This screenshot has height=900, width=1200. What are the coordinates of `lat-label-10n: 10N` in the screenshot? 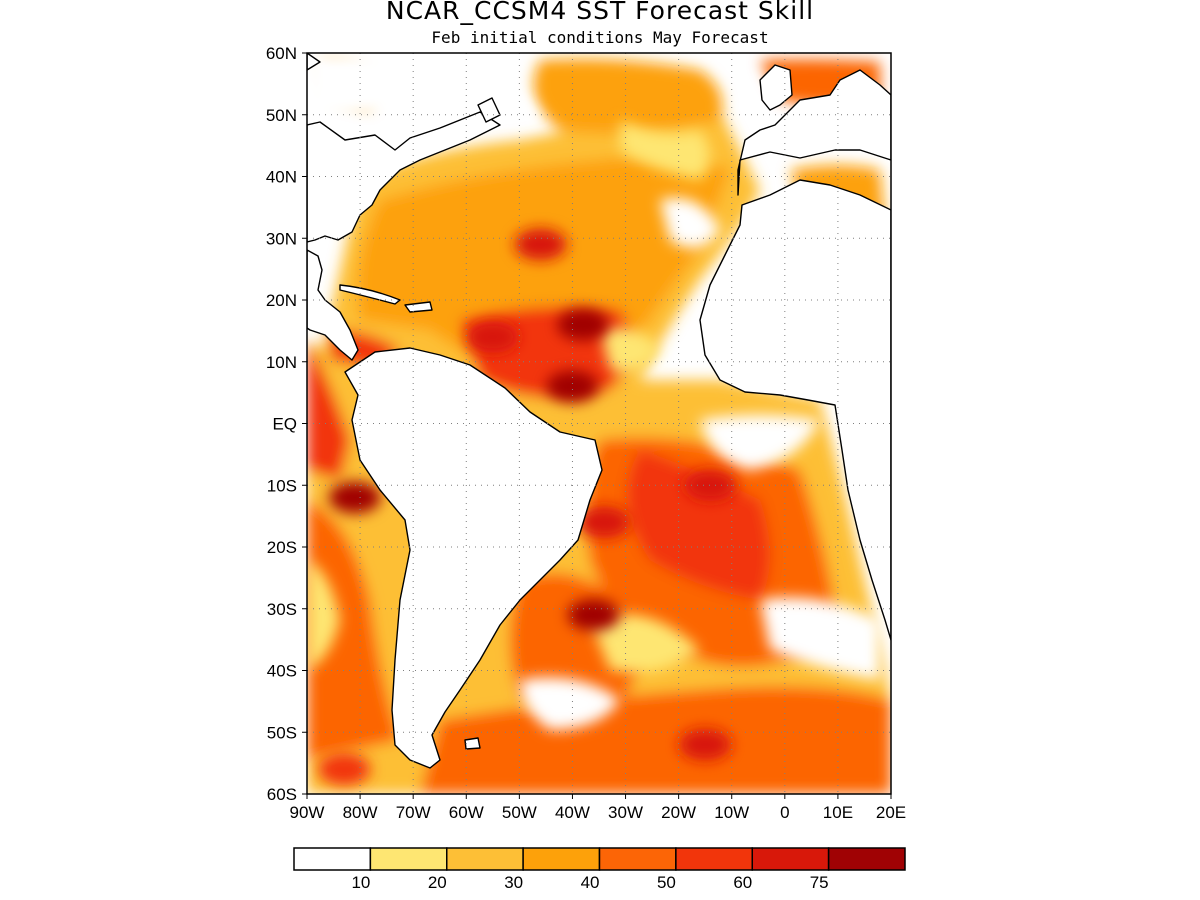 It's located at (281, 362).